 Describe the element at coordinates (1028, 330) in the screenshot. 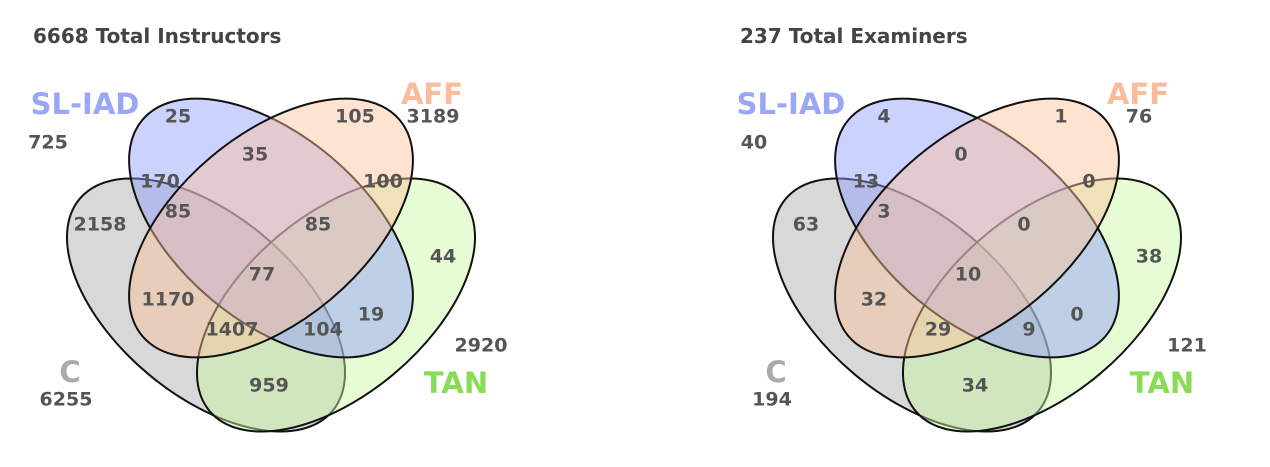

I see `region-count-sl-iad-c-tan: 9` at that location.